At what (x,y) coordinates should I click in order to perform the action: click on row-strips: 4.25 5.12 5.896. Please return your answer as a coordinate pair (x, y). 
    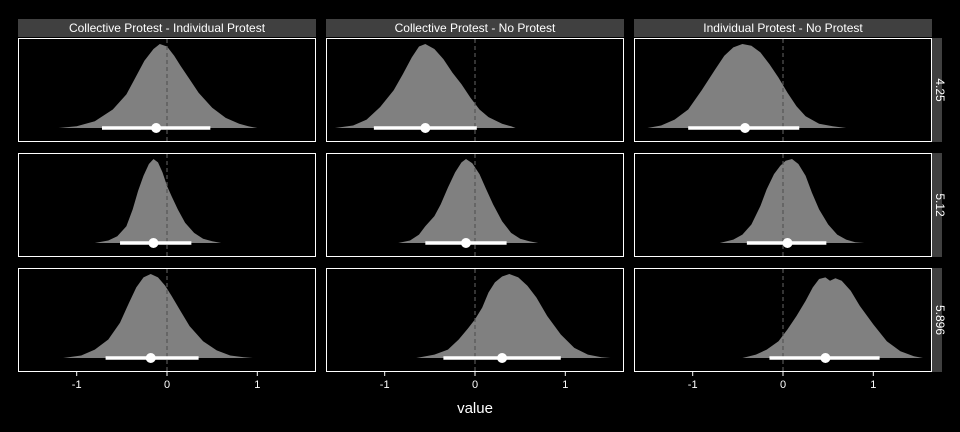
    Looking at the image, I should click on (939, 205).